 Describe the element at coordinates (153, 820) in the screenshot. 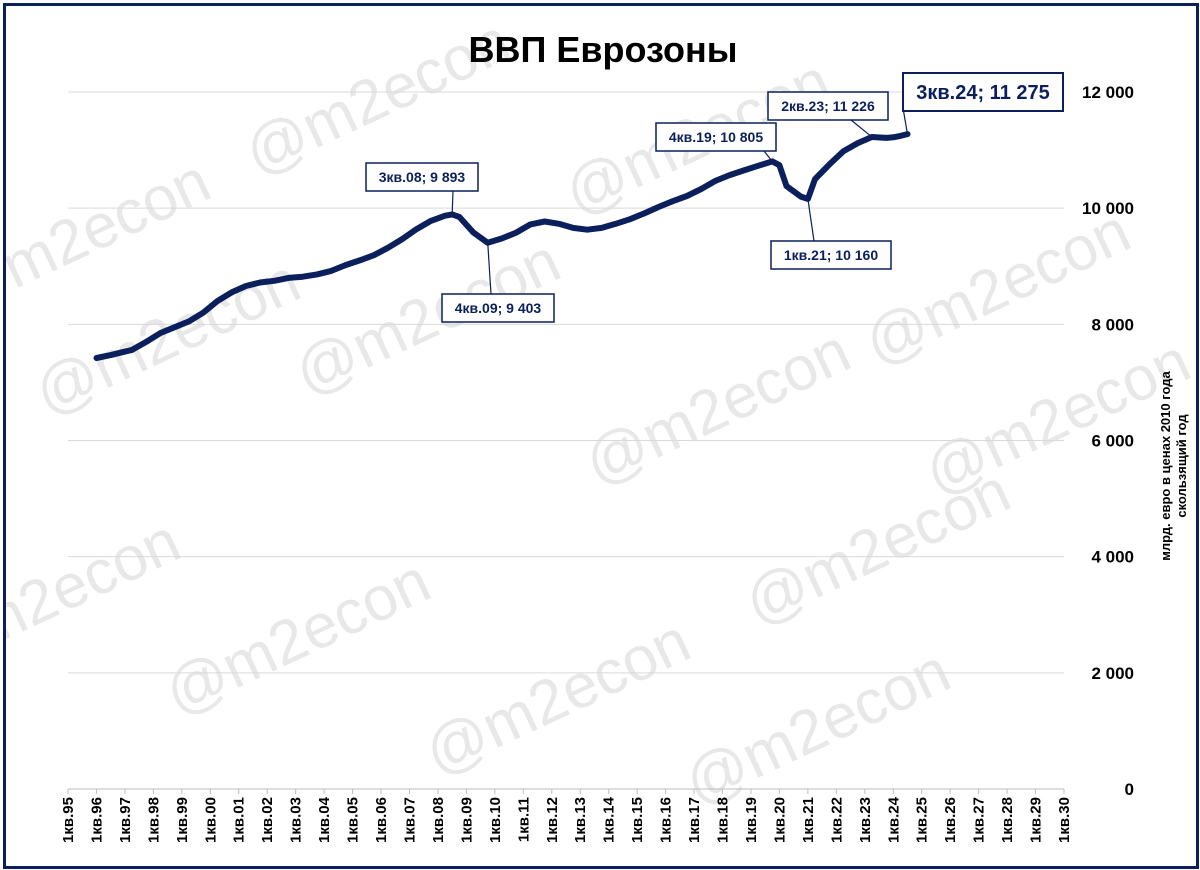

I see `x-tick-label: 1кв.98` at that location.